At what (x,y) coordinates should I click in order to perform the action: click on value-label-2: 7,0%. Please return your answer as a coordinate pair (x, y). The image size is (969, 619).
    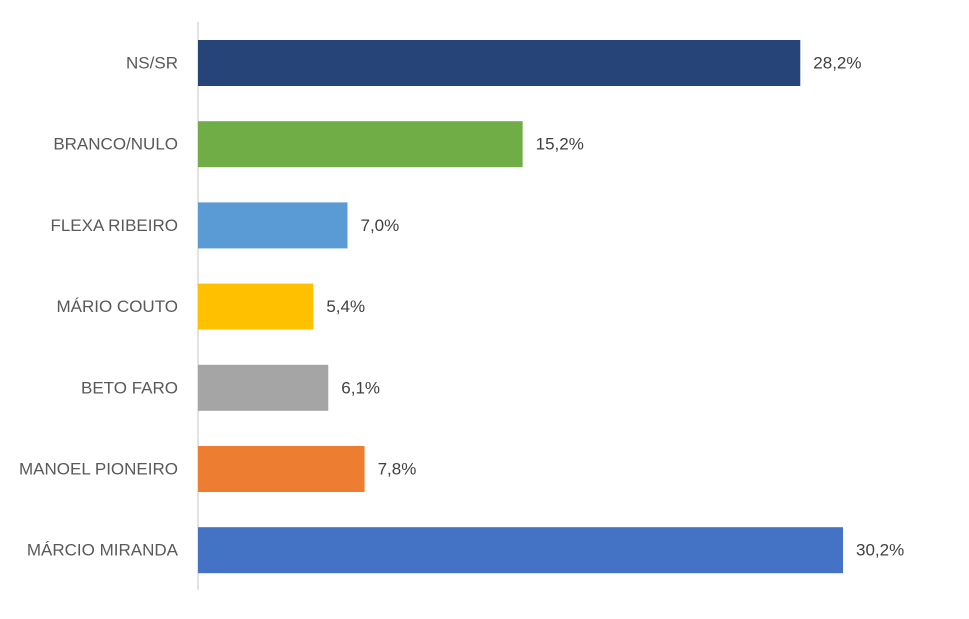
    Looking at the image, I should click on (380, 225).